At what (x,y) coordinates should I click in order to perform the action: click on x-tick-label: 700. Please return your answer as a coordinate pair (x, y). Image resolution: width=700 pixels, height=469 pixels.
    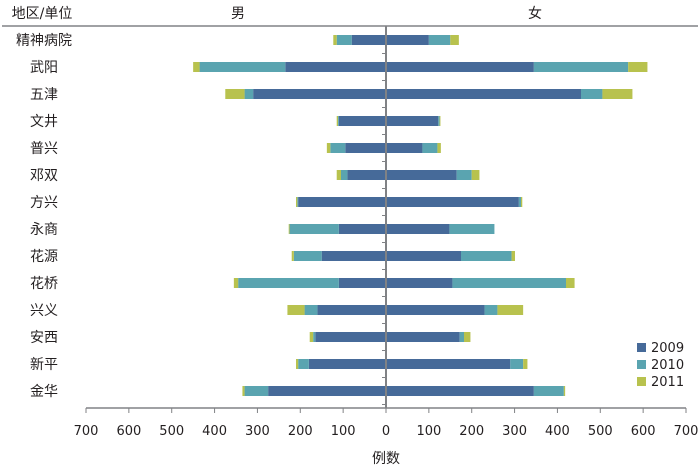
    Looking at the image, I should click on (86, 431).